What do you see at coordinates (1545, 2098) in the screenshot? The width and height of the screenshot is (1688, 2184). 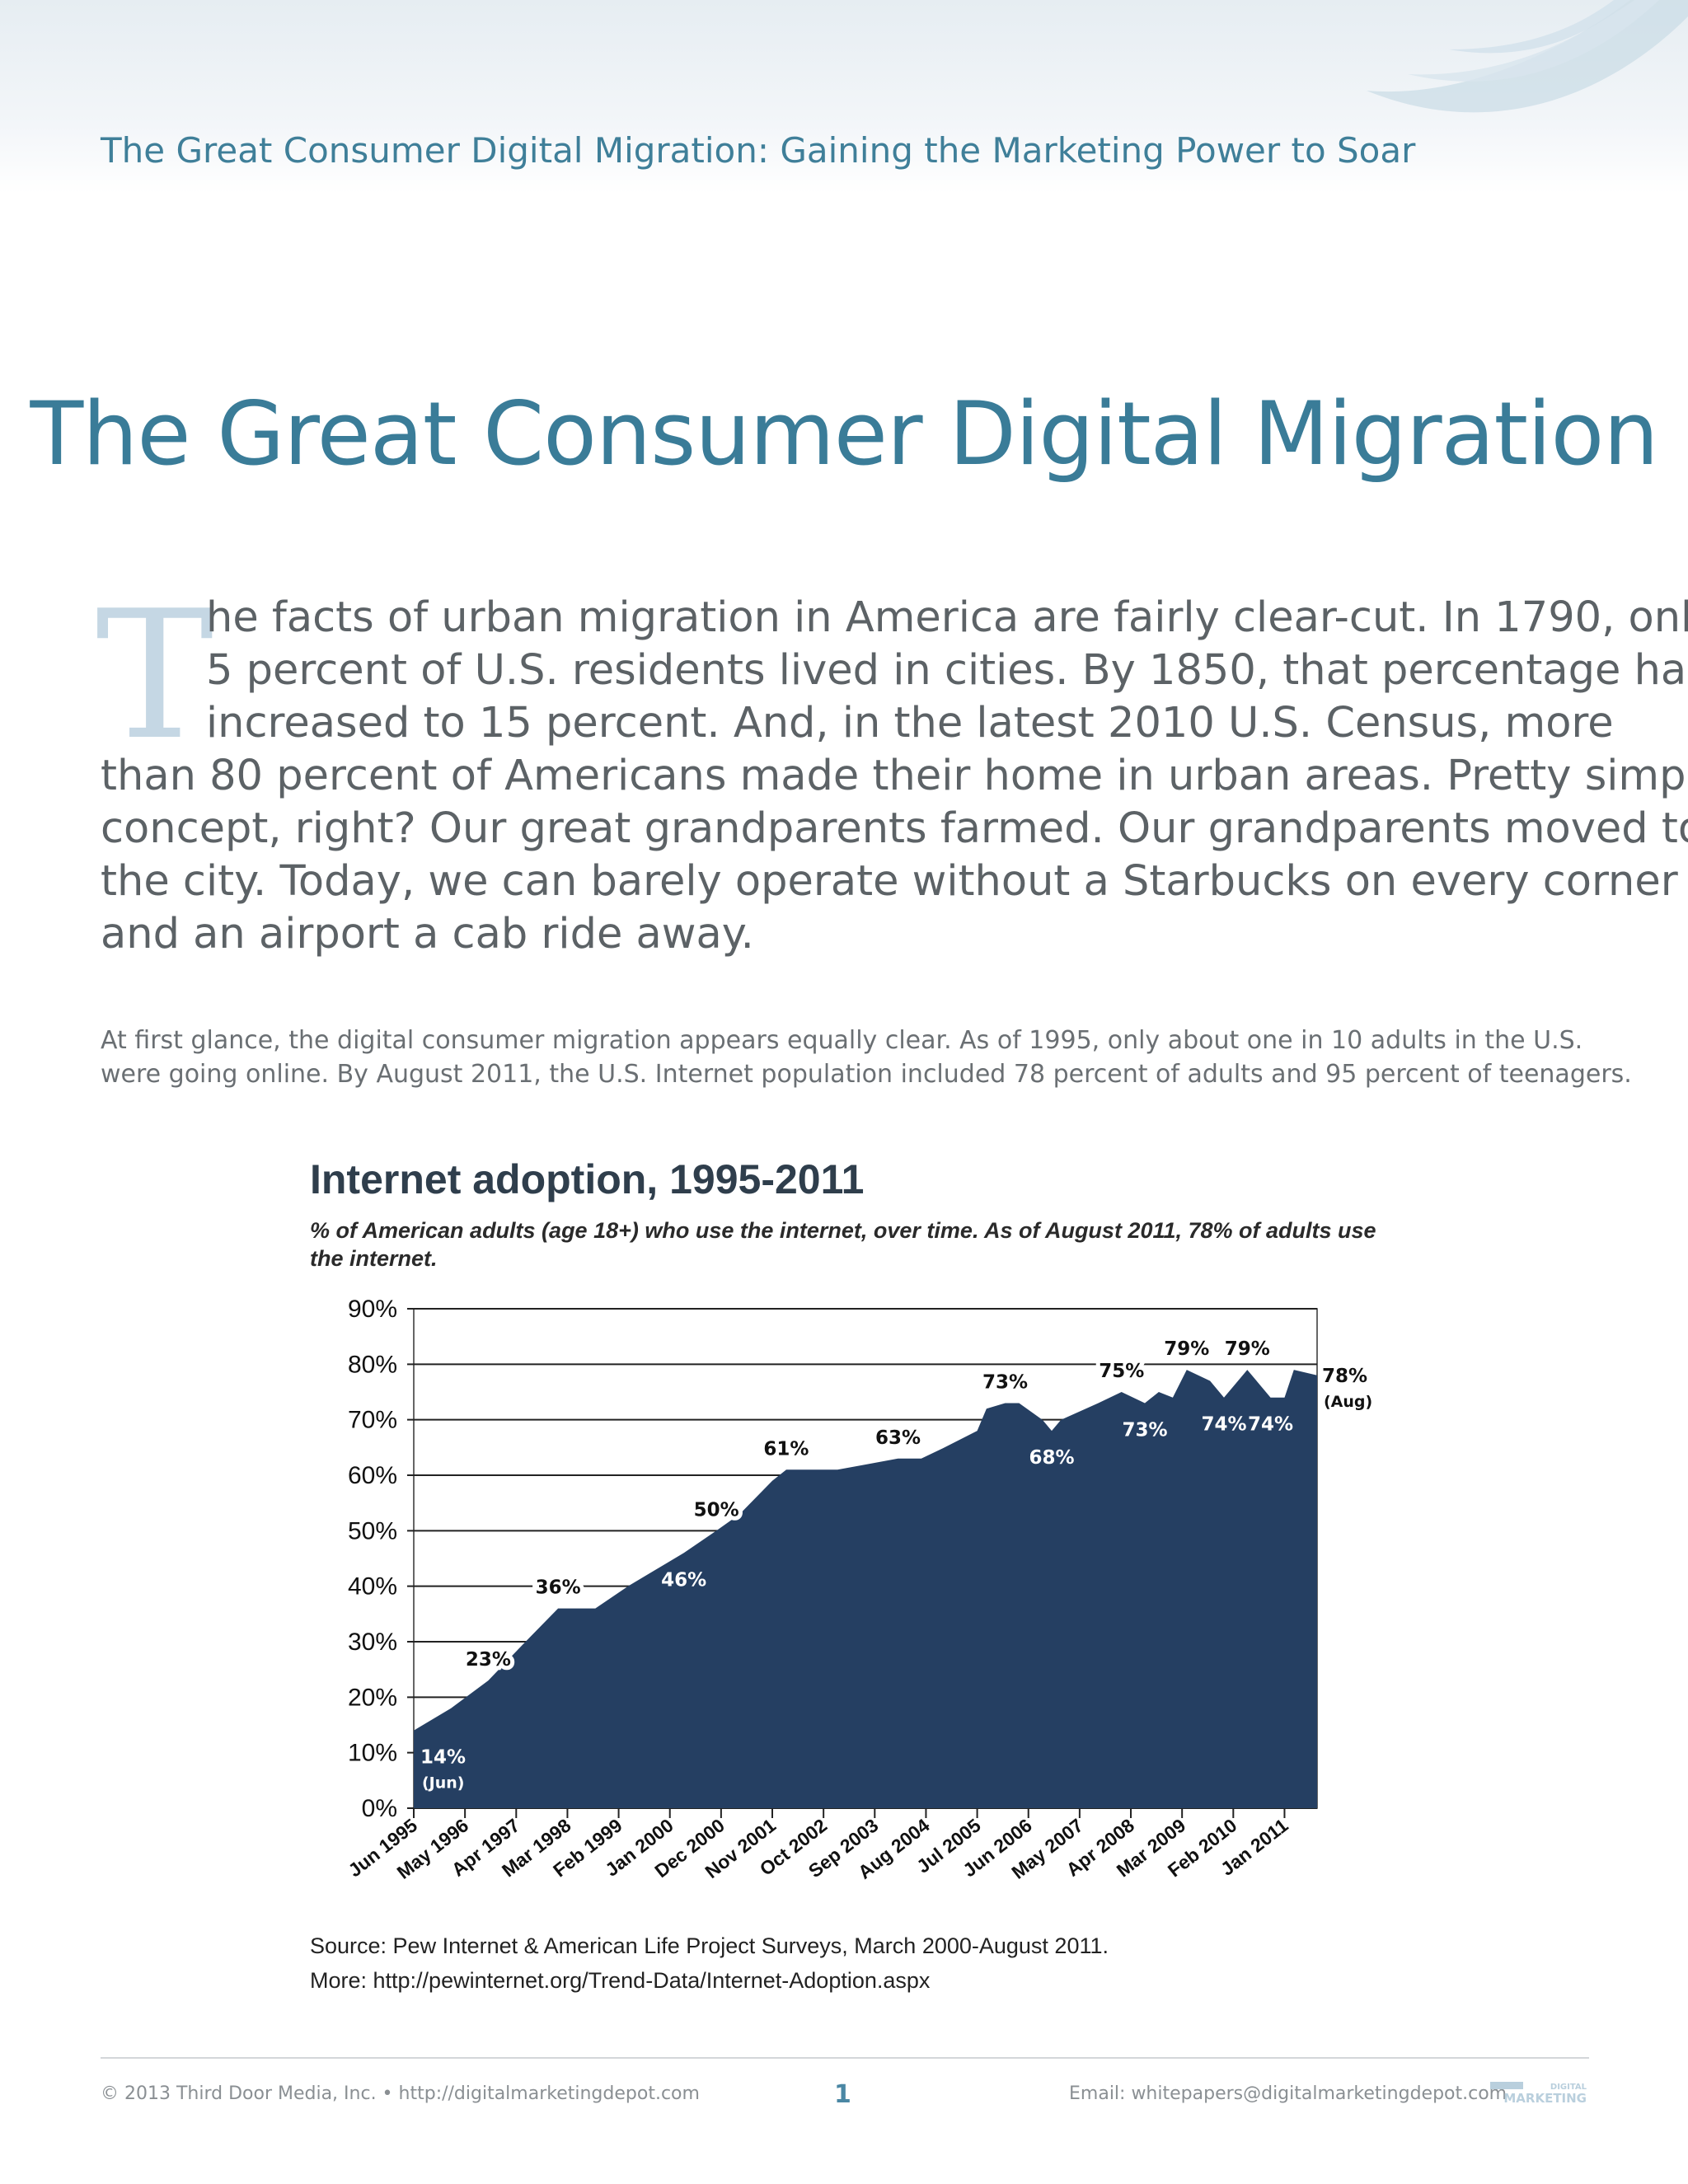 I see `logo-text-bottom: MARKETING` at bounding box center [1545, 2098].